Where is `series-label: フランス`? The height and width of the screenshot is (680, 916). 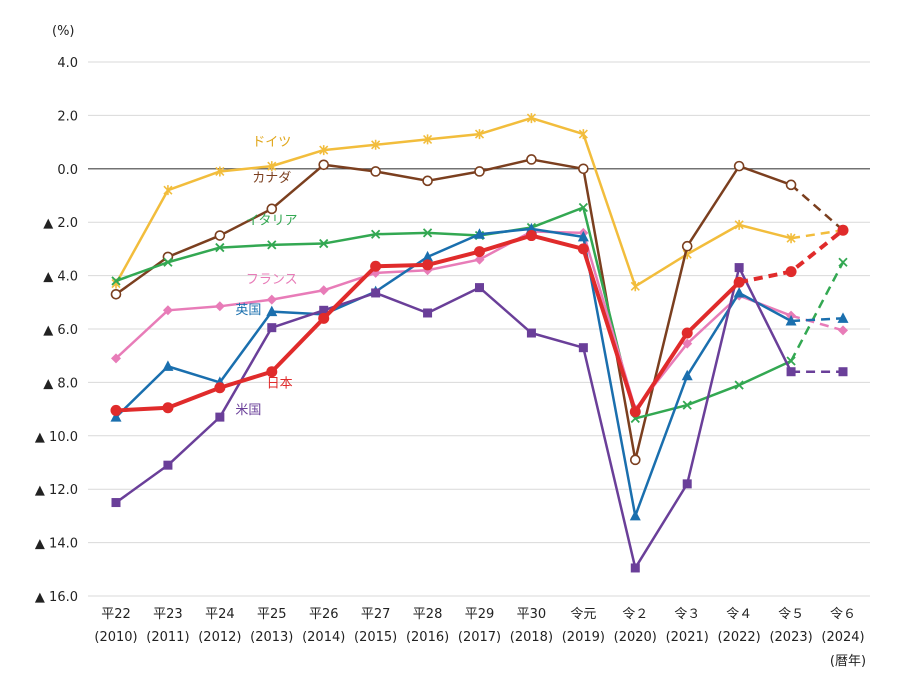
series-label: フランス is located at coordinates (272, 279).